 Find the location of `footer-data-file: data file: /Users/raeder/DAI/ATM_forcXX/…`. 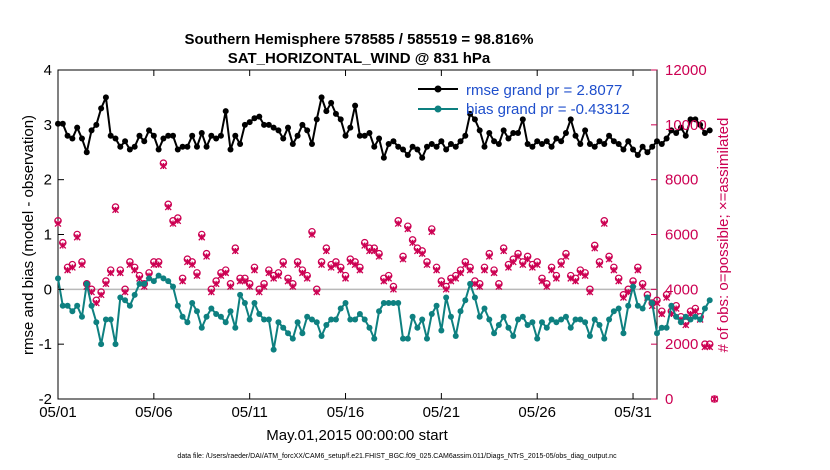

footer-data-file: data file: /Users/raeder/DAI/ATM_forcXX/… is located at coordinates (397, 456).